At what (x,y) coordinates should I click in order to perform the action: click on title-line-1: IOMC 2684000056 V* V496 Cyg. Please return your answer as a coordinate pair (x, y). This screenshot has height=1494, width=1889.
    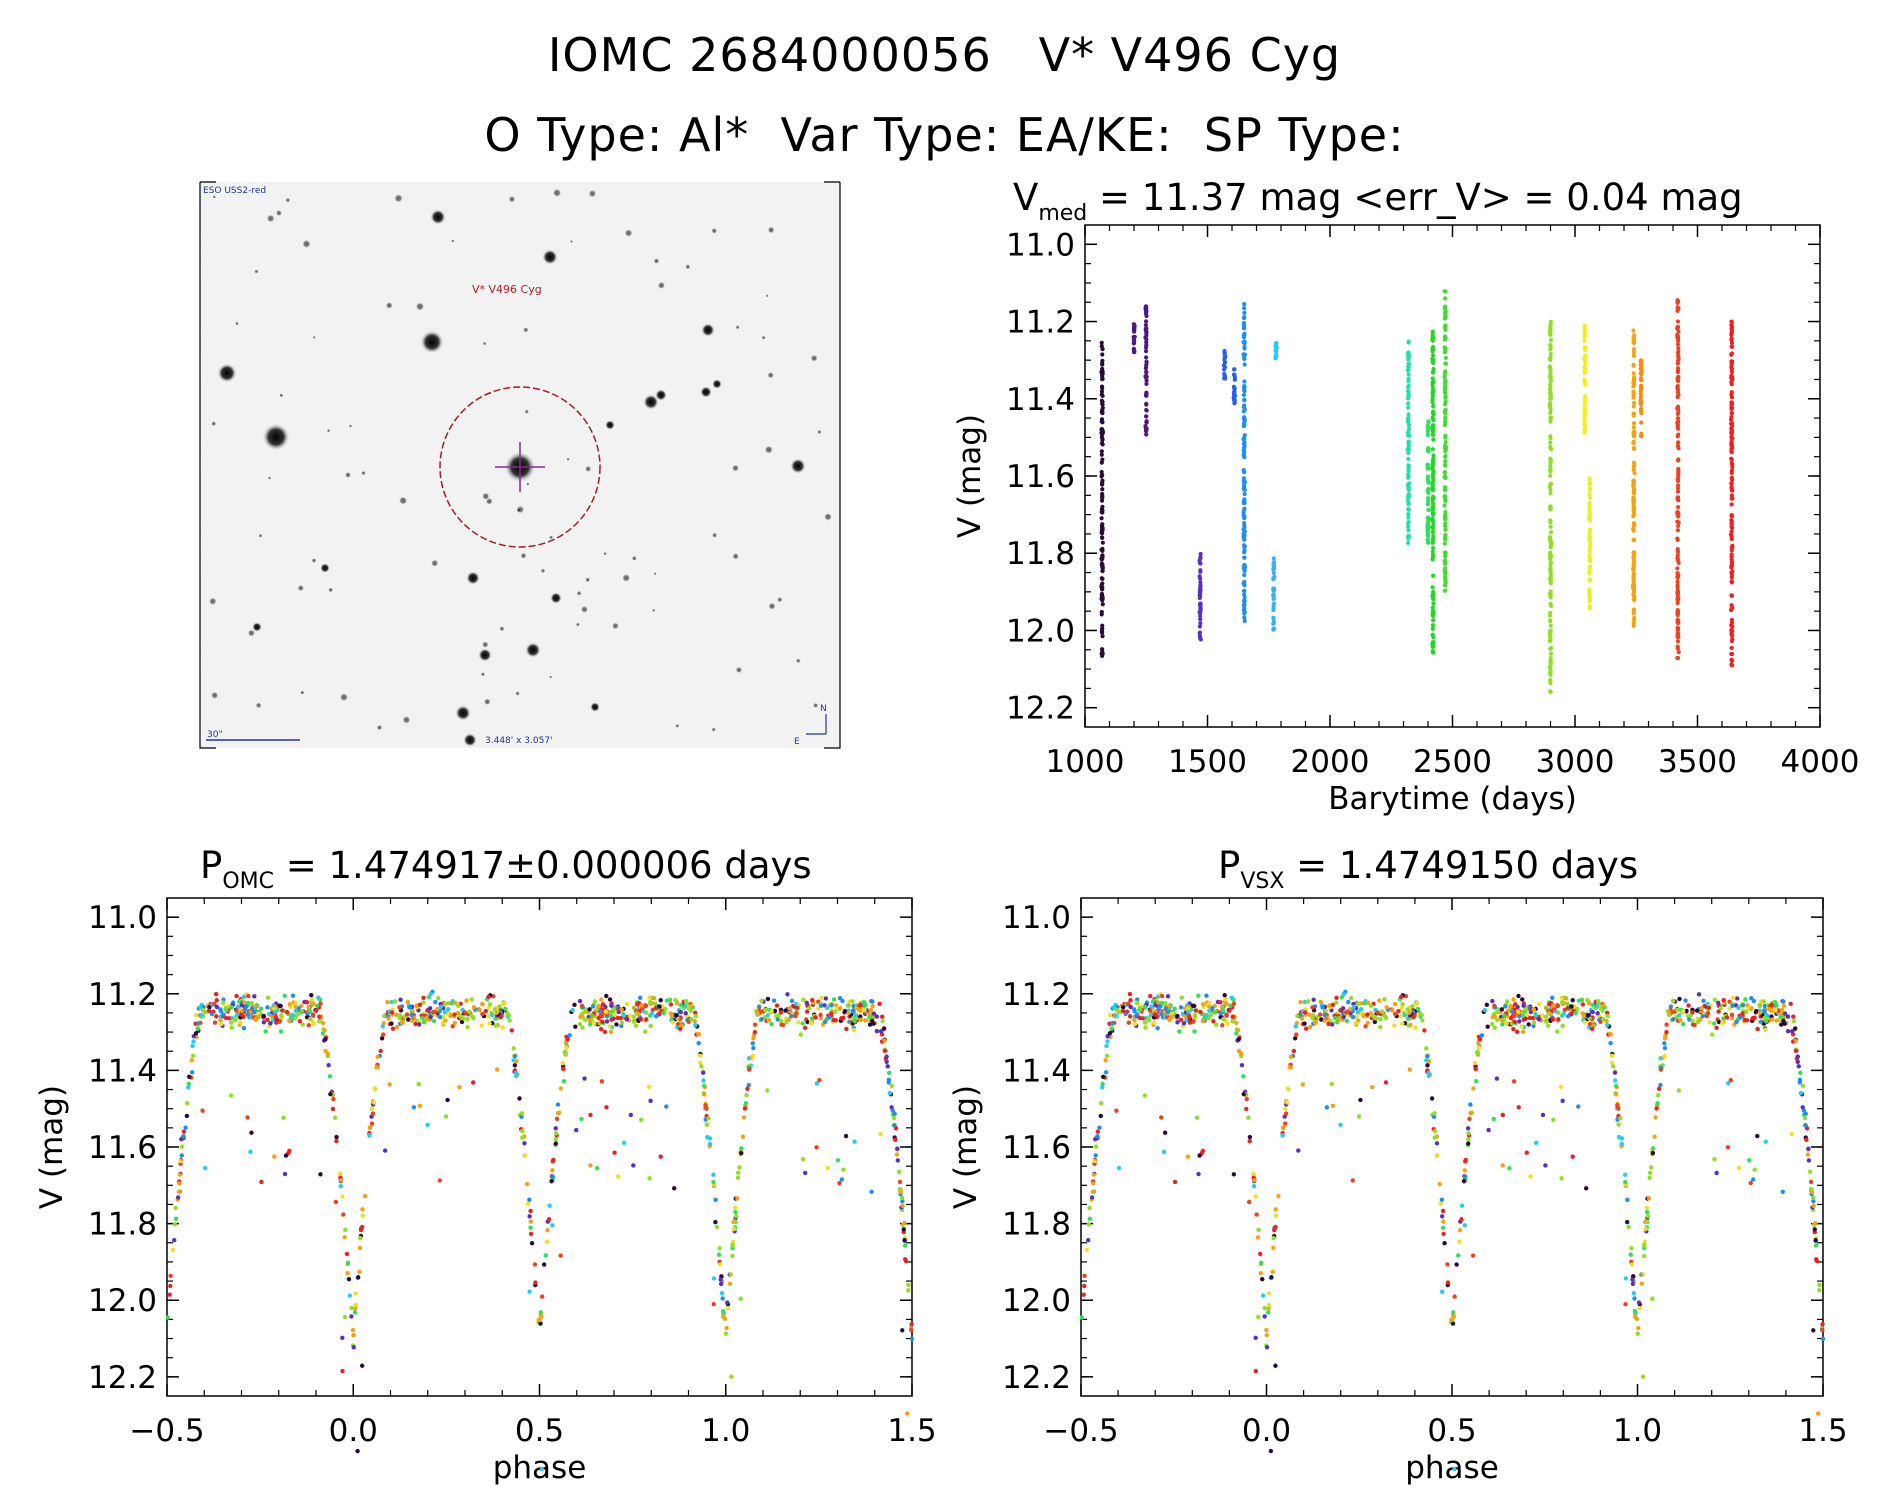
    Looking at the image, I should click on (944, 55).